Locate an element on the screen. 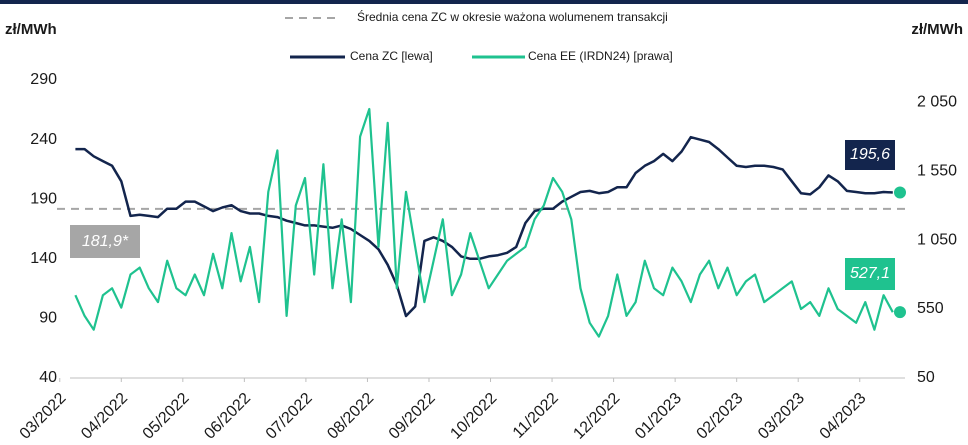  y-axis-label: zł/MWh is located at coordinates (31, 29).